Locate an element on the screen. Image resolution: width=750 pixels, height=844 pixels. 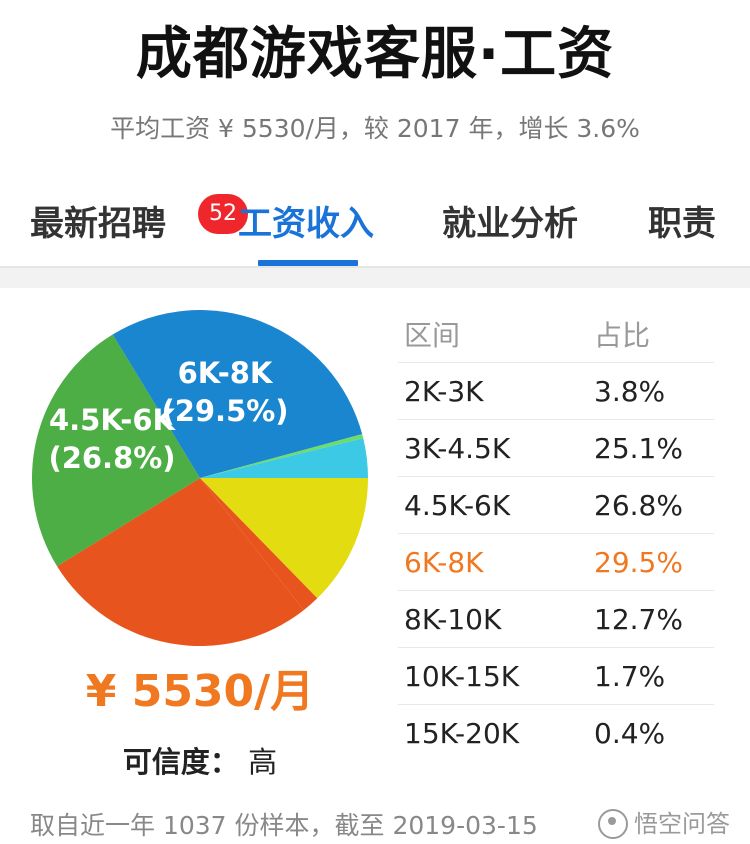
range-cell: 15K-20K is located at coordinates (462, 733).